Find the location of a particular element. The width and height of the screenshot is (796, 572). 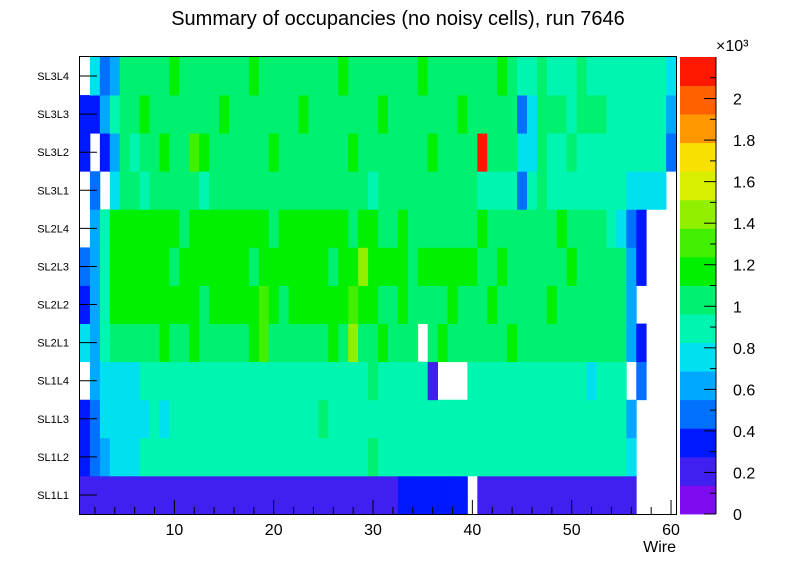

palette-tick-label: 1.8 is located at coordinates (744, 141).